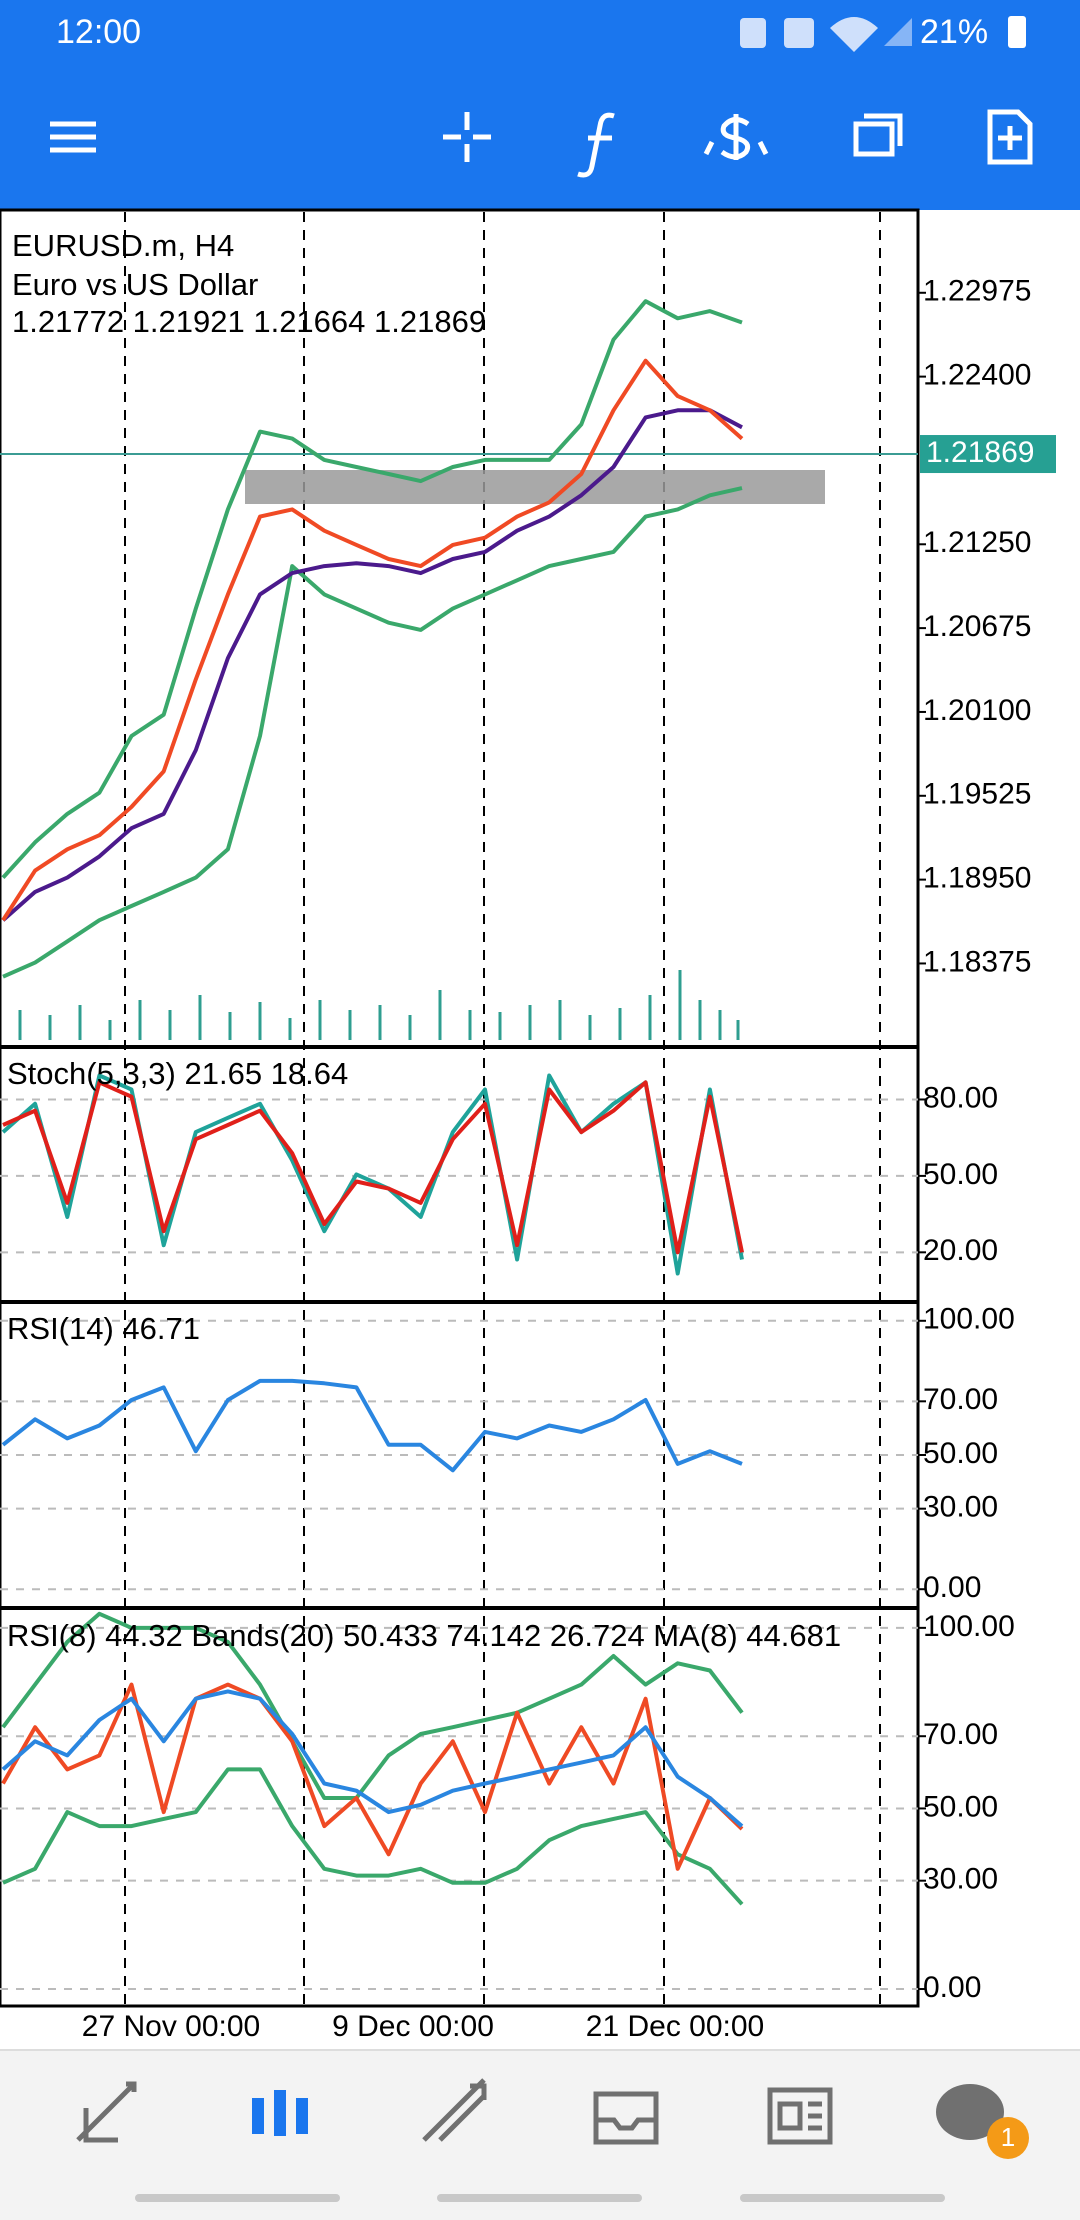 The width and height of the screenshot is (1080, 2220). I want to click on y-tick-label: 1.22975, so click(977, 291).